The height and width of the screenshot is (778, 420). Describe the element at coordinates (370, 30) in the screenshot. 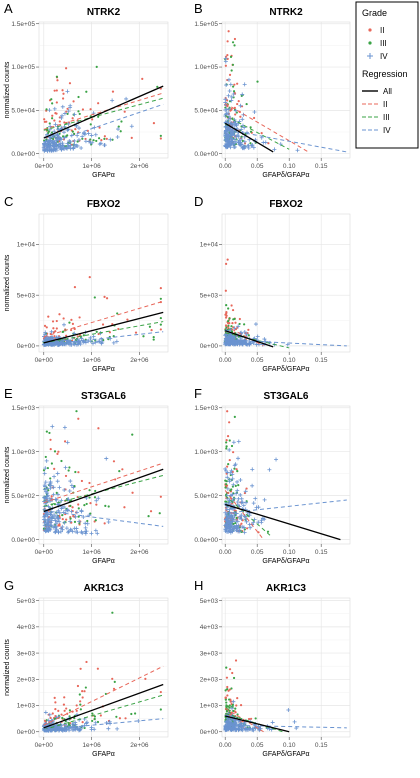

I see `legend-marker-II` at that location.